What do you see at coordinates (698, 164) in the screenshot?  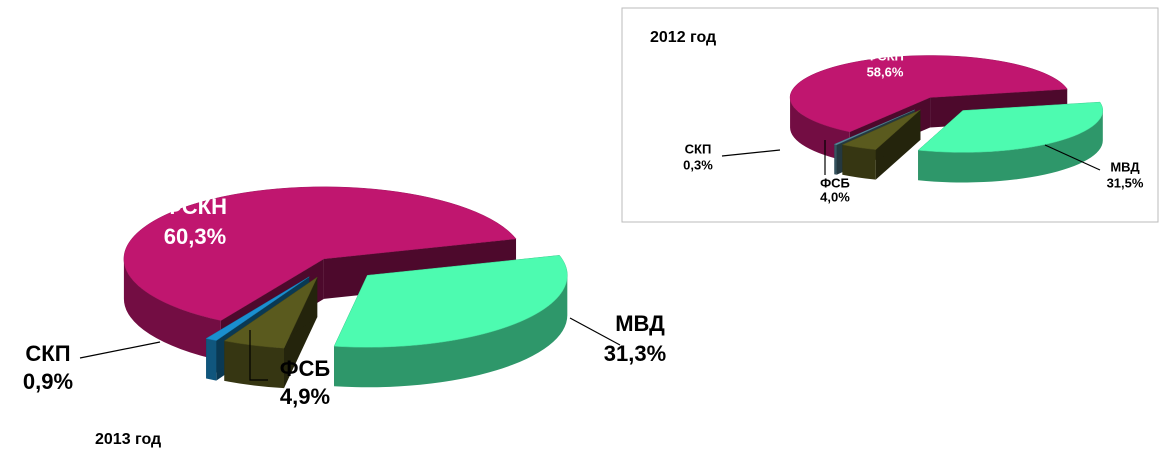 I see `slice-label-value: 0,3%` at bounding box center [698, 164].